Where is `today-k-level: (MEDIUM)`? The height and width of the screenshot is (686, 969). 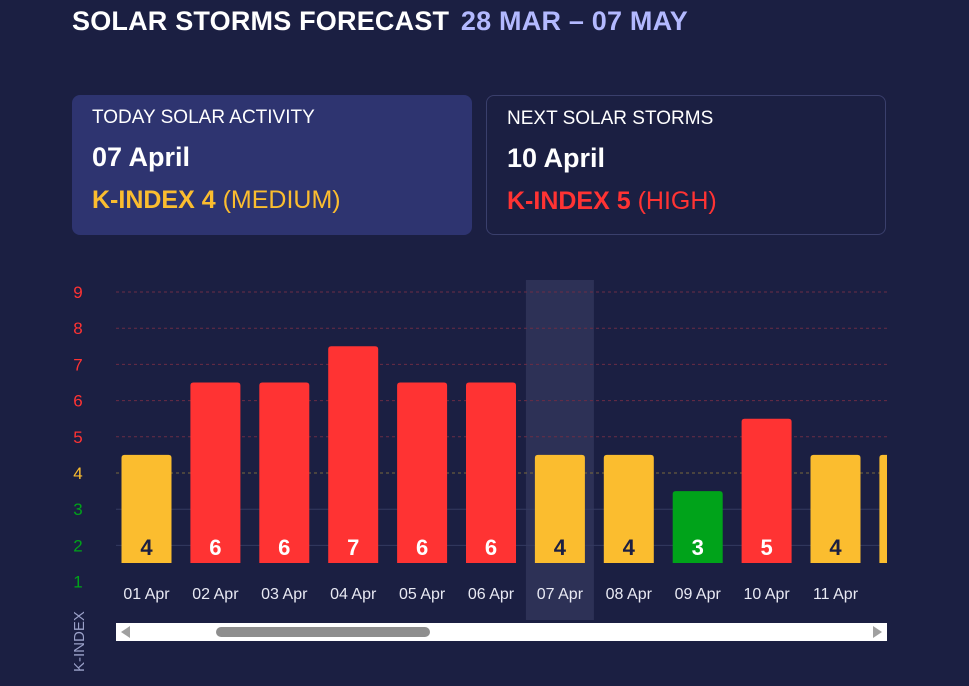
today-k-level: (MEDIUM) is located at coordinates (281, 200).